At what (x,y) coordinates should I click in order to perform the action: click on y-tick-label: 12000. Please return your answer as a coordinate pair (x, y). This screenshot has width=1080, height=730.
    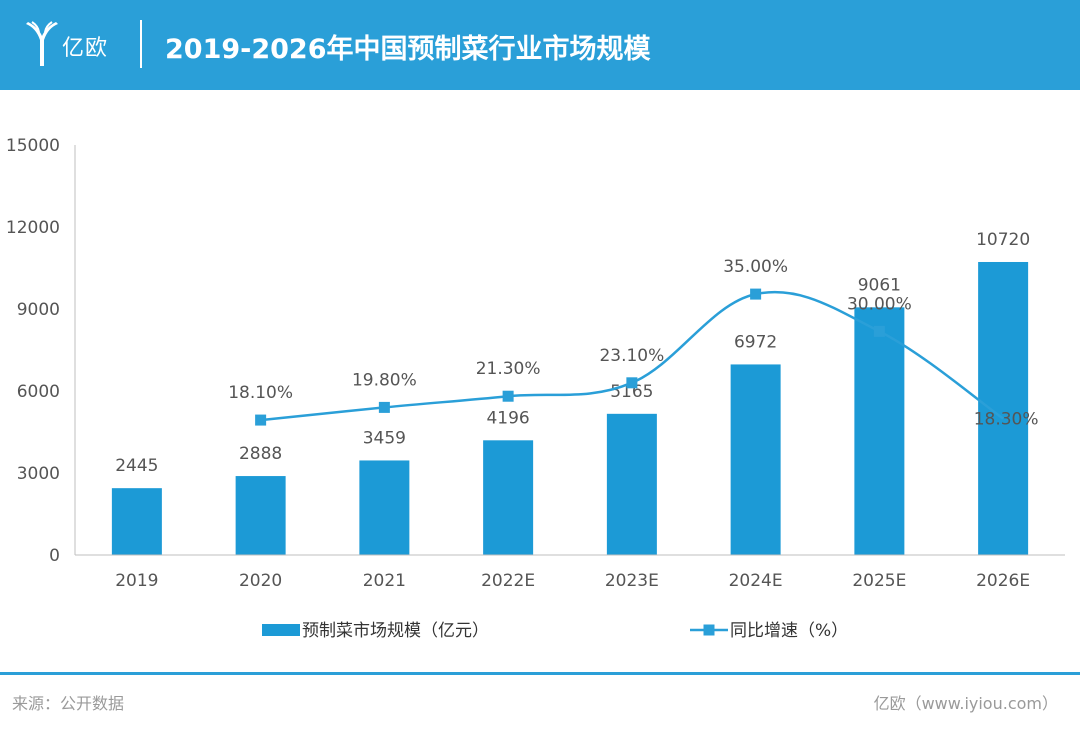
    Looking at the image, I should click on (33, 228).